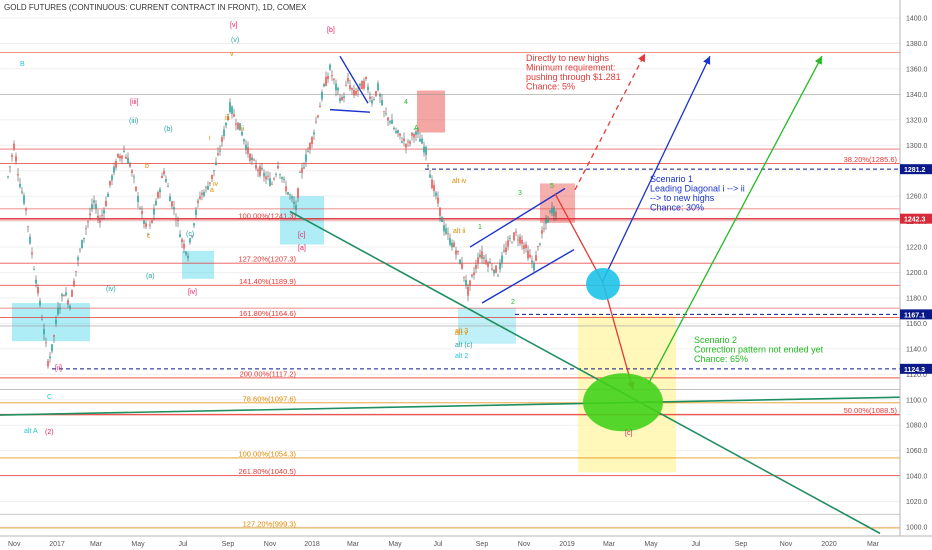 The height and width of the screenshot is (550, 932). I want to click on fib-label: 78.60%(1097.6), so click(270, 398).